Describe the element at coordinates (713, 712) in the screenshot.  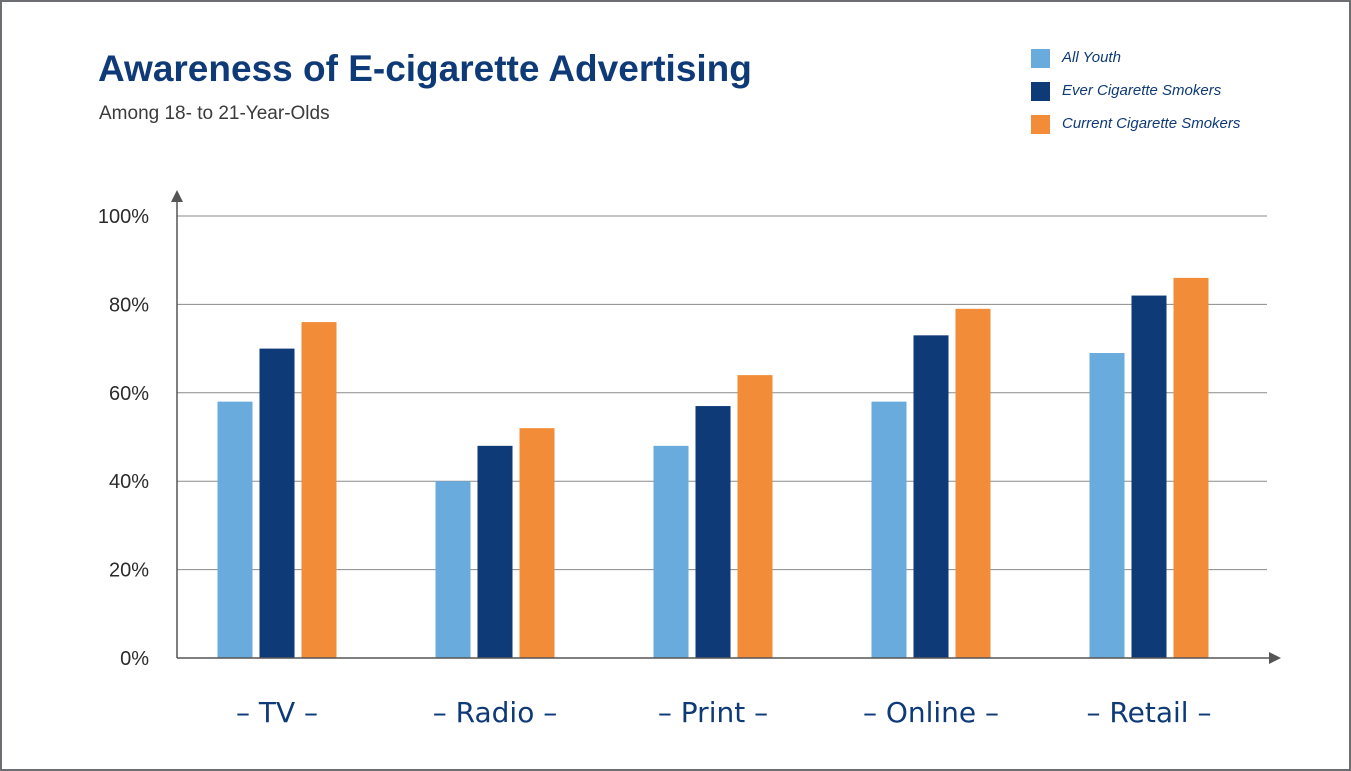
I see `x-category-label-print: – Print –` at that location.